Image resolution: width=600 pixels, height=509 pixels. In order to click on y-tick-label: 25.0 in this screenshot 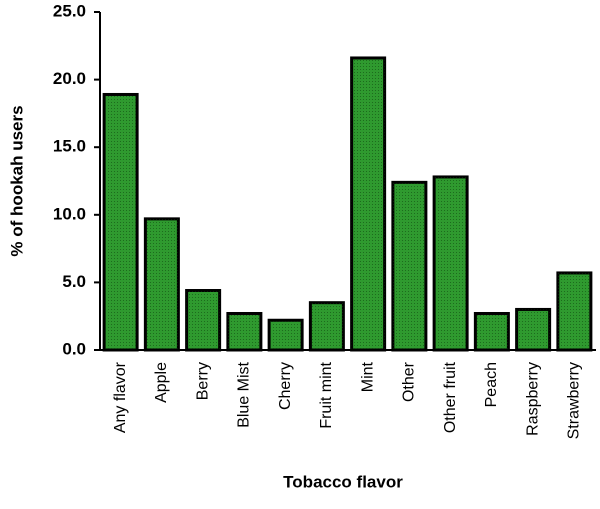, I will do `click(69, 10)`.